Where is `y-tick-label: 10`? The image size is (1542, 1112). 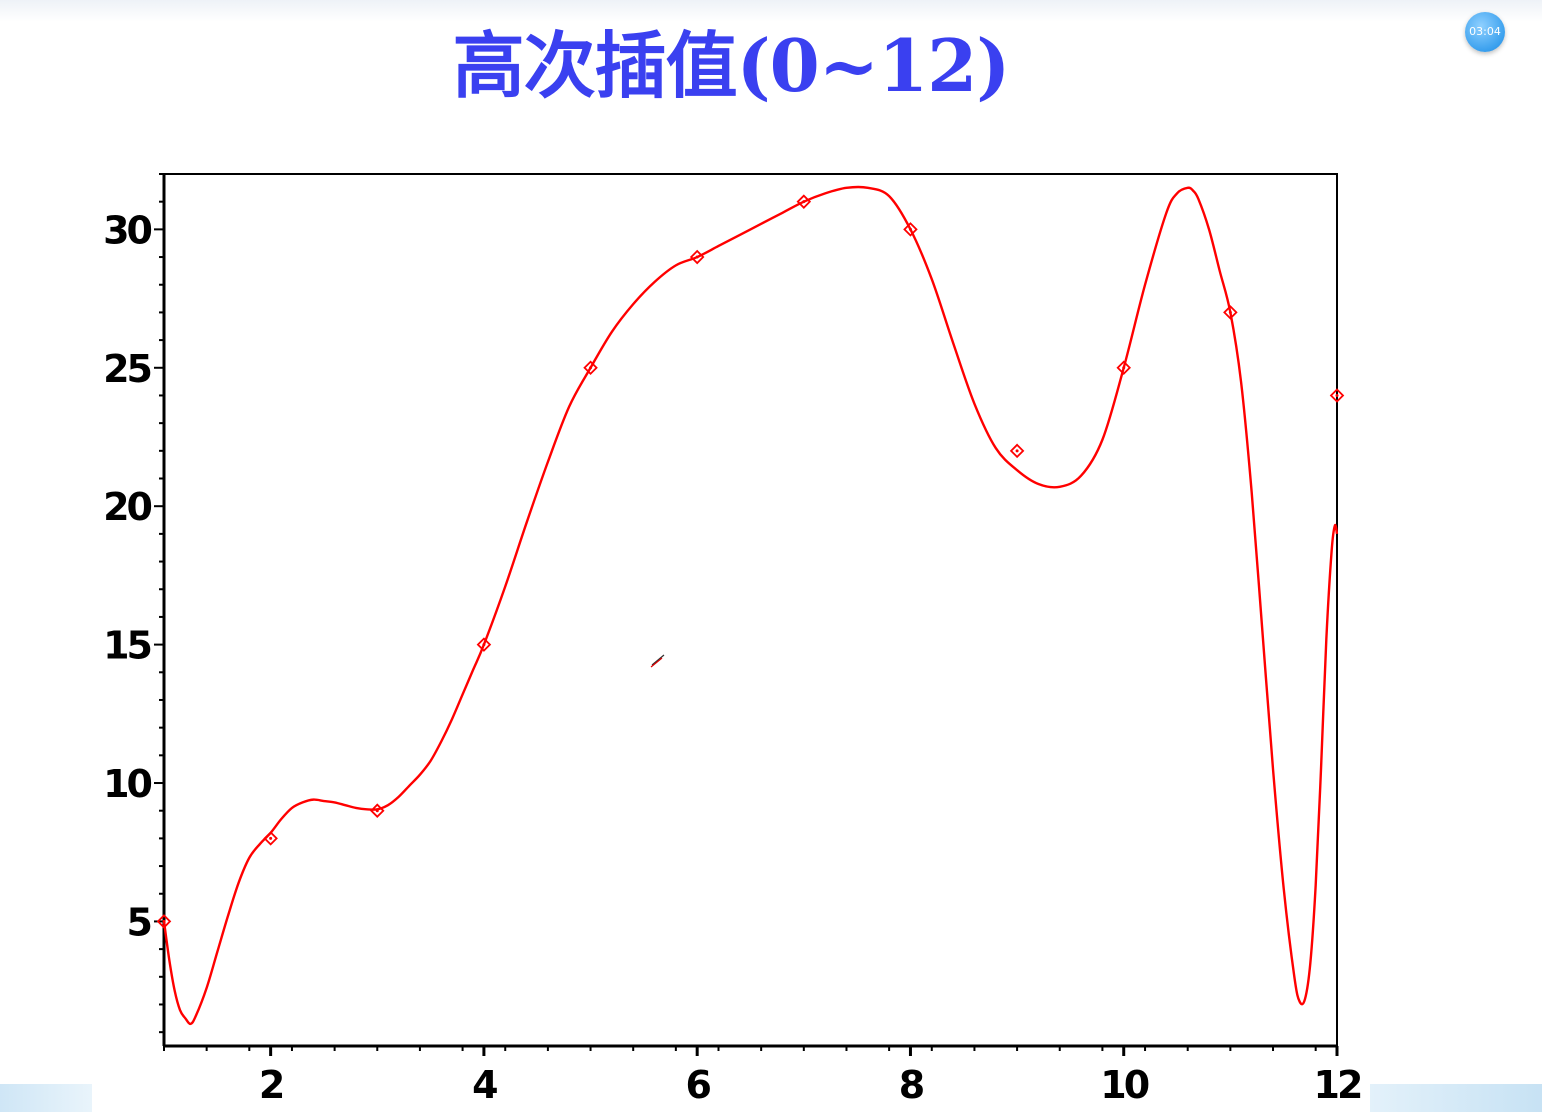 y-tick-label: 10 is located at coordinates (127, 784).